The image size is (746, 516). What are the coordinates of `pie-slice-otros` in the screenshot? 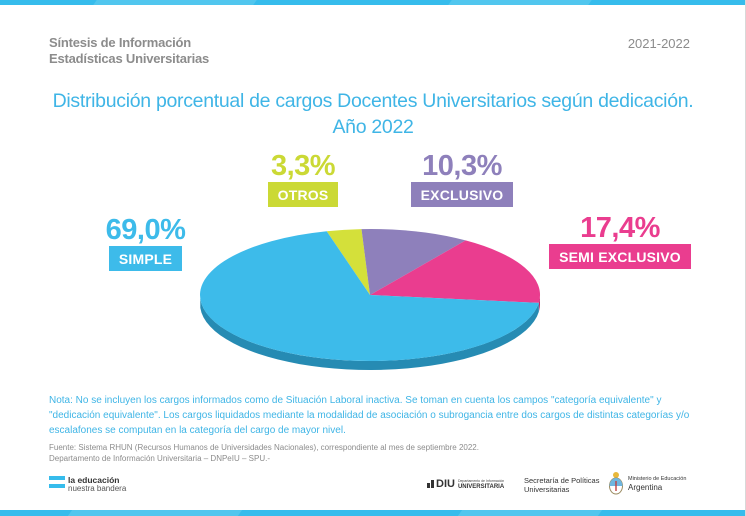 It's located at (348, 262).